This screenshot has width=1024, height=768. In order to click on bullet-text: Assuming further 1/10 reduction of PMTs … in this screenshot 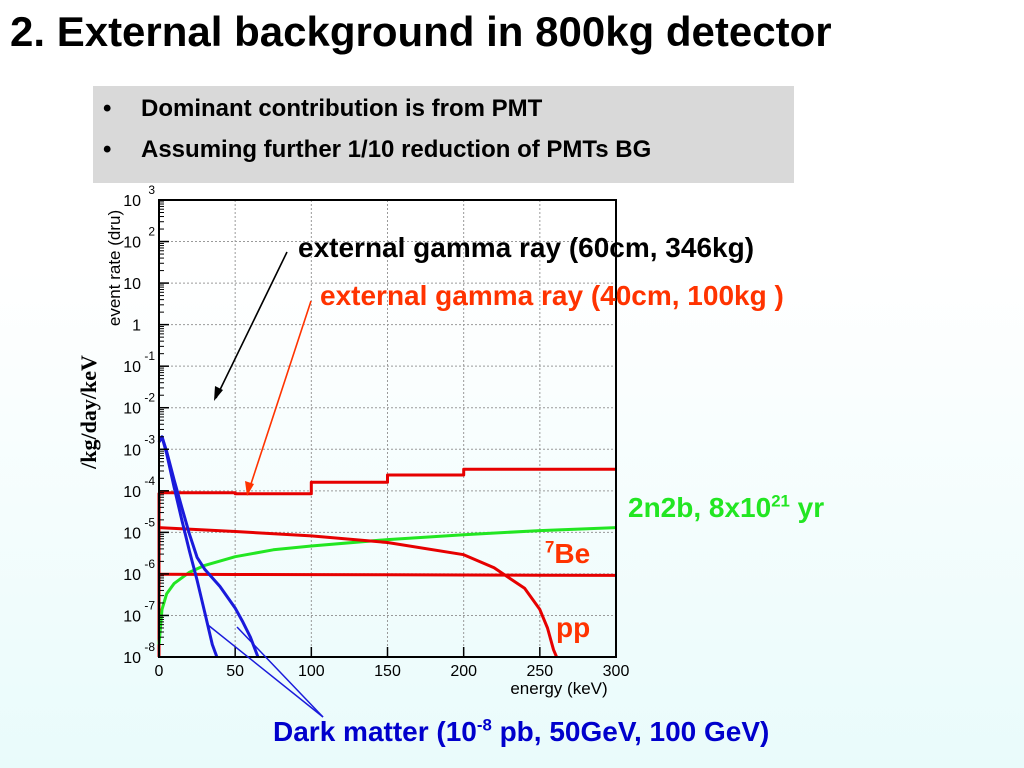, I will do `click(396, 149)`.